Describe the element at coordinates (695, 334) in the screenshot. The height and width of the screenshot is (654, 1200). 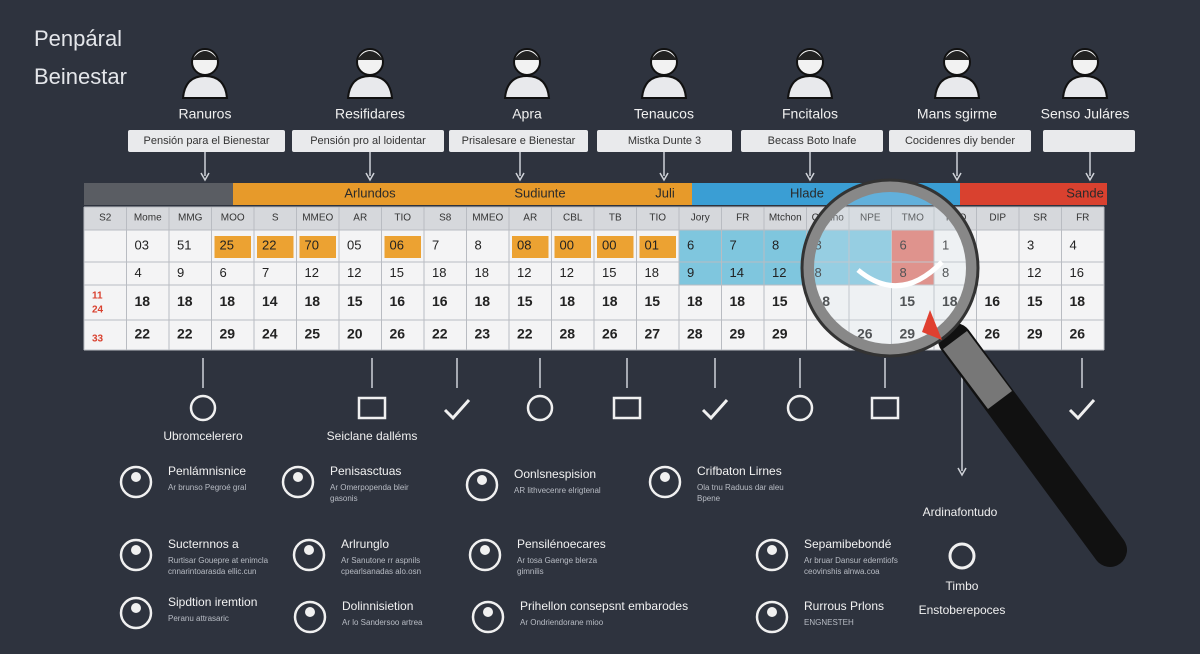
I see `calendar-day: 28` at that location.